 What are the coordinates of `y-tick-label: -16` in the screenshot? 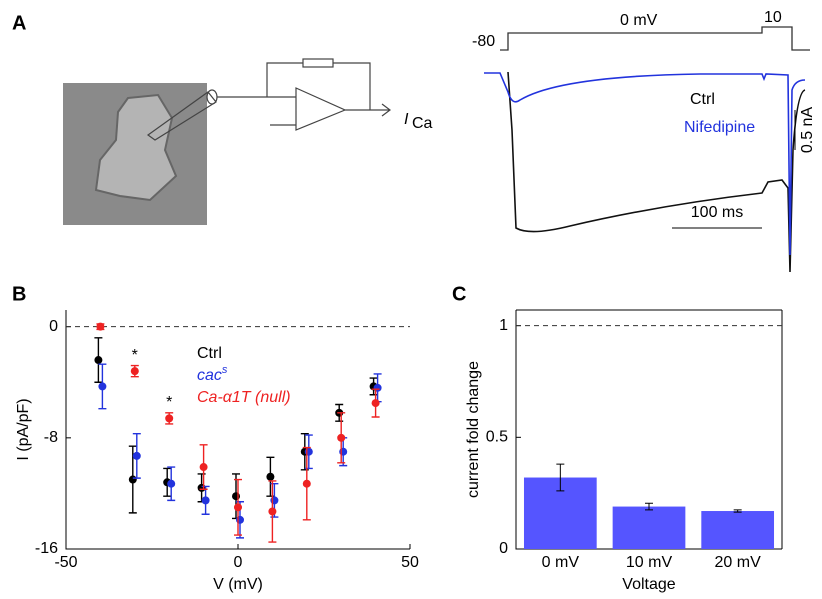 It's located at (46, 548).